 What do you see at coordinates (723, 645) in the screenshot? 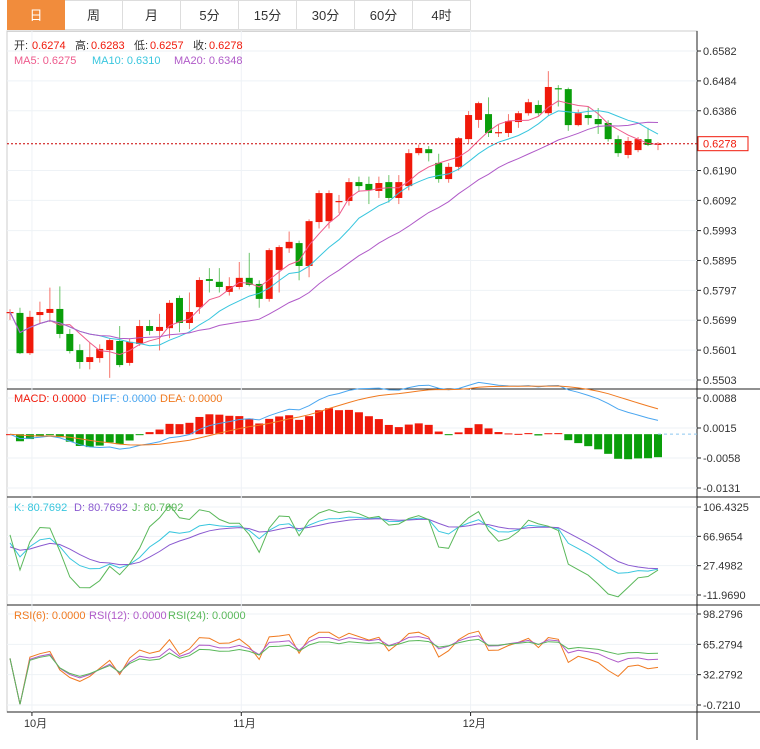
I see `axis-label: 65.2794` at bounding box center [723, 645].